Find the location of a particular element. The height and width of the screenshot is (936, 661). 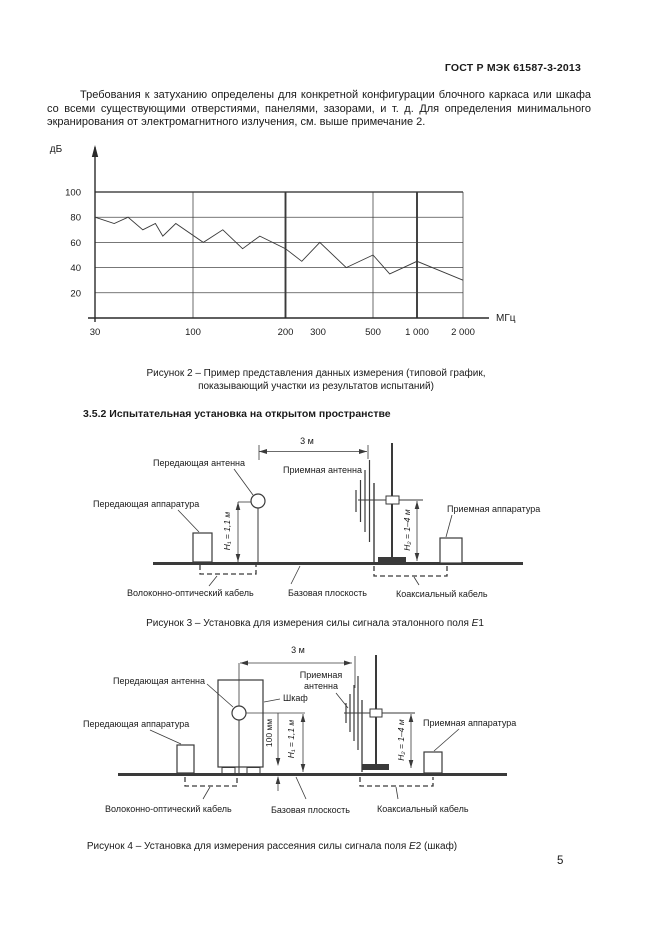

figure4-label-cabinet: Шкаф is located at coordinates (295, 698).